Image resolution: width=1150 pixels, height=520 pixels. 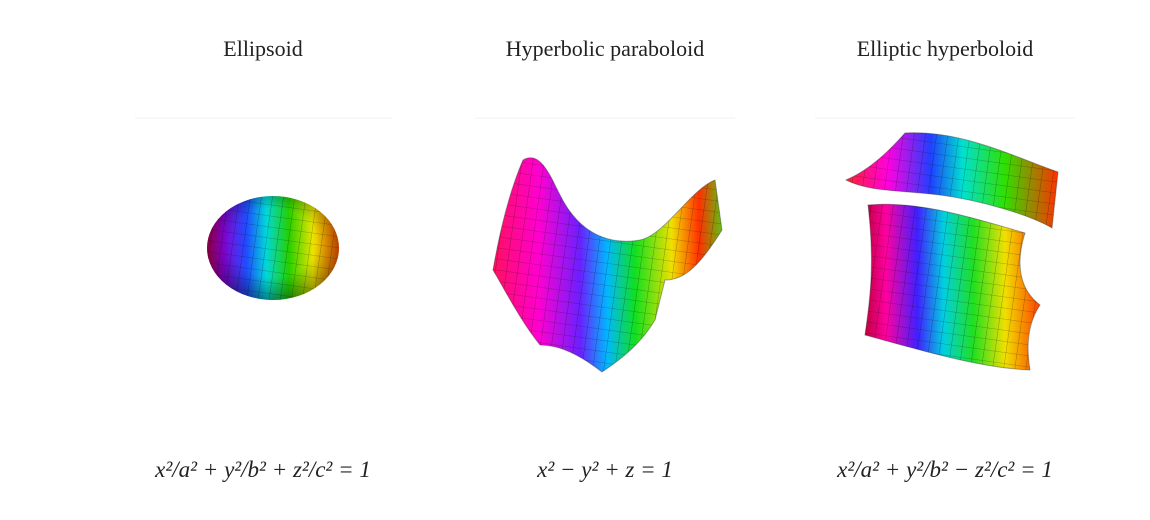 I want to click on equation: x²/a² + y²/b² + z²/c² = 1, so click(x=262, y=469).